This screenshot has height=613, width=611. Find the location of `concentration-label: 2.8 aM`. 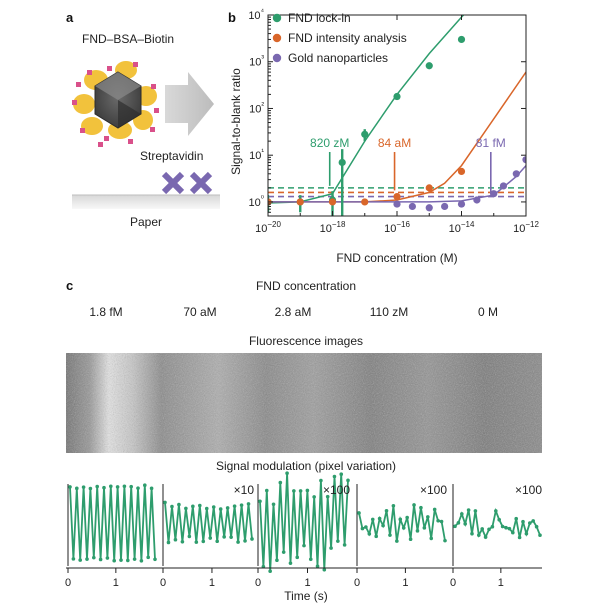

concentration-label: 2.8 aM is located at coordinates (293, 312).